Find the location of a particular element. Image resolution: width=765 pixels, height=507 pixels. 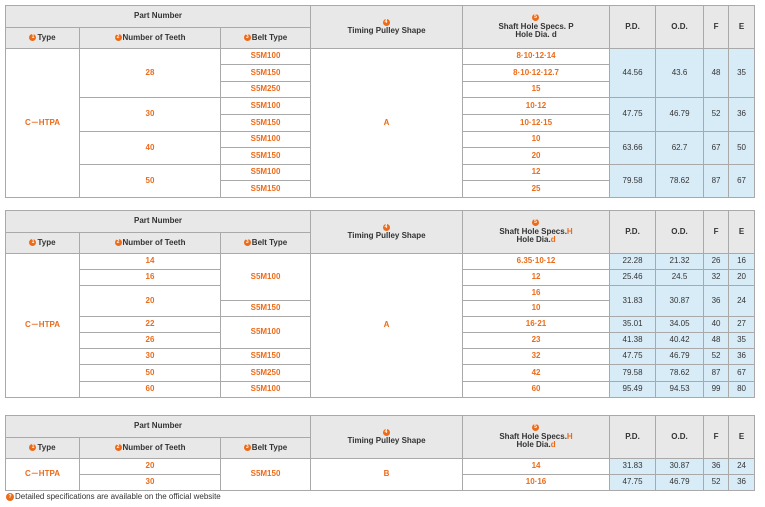

e-cell: 80 is located at coordinates (742, 389).